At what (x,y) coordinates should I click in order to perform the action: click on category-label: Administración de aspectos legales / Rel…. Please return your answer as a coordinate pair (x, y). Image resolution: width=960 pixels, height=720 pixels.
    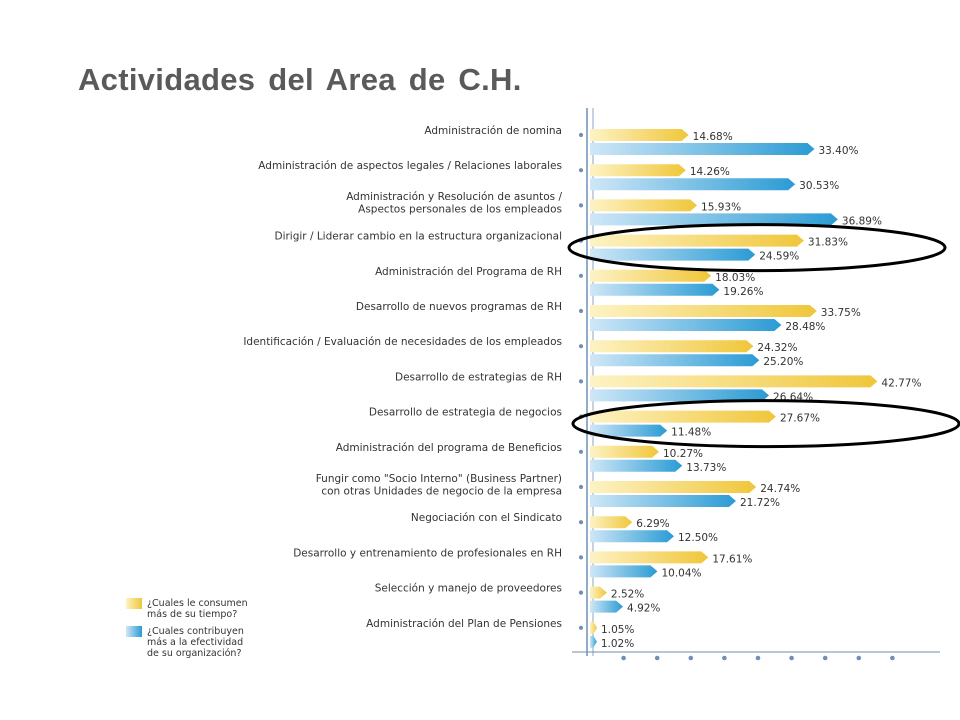
    Looking at the image, I should click on (410, 166).